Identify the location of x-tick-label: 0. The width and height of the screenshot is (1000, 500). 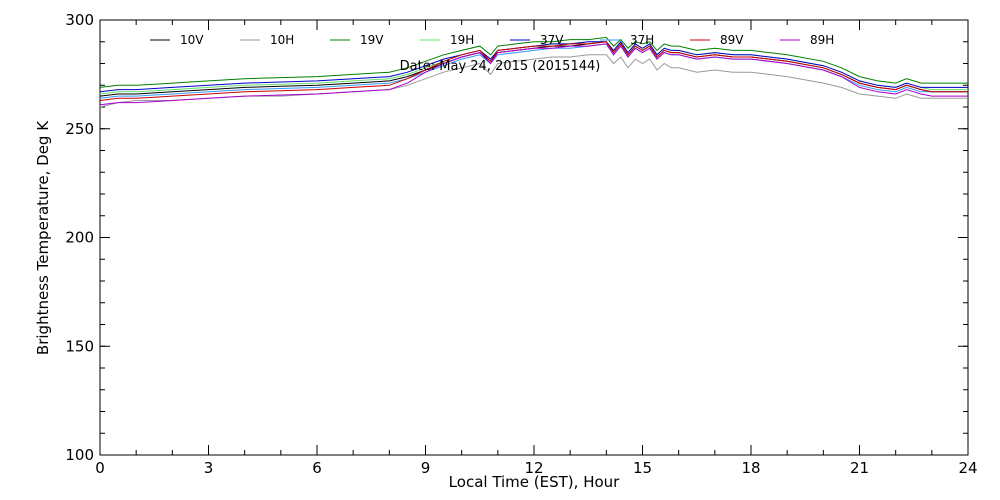
(100, 468).